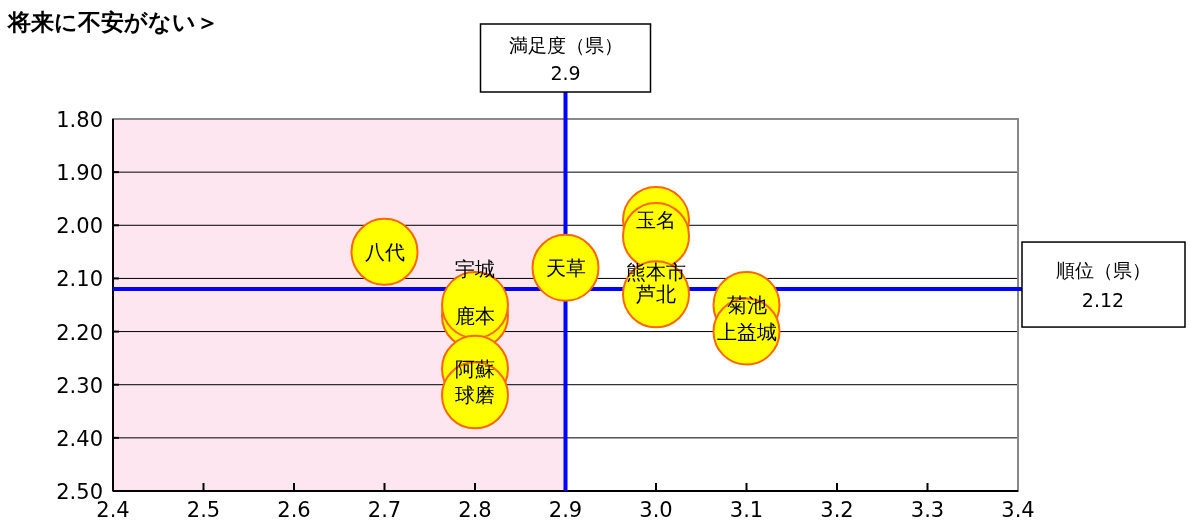 The width and height of the screenshot is (1191, 524). What do you see at coordinates (475, 510) in the screenshot?
I see `x-tick-label: 2.8` at bounding box center [475, 510].